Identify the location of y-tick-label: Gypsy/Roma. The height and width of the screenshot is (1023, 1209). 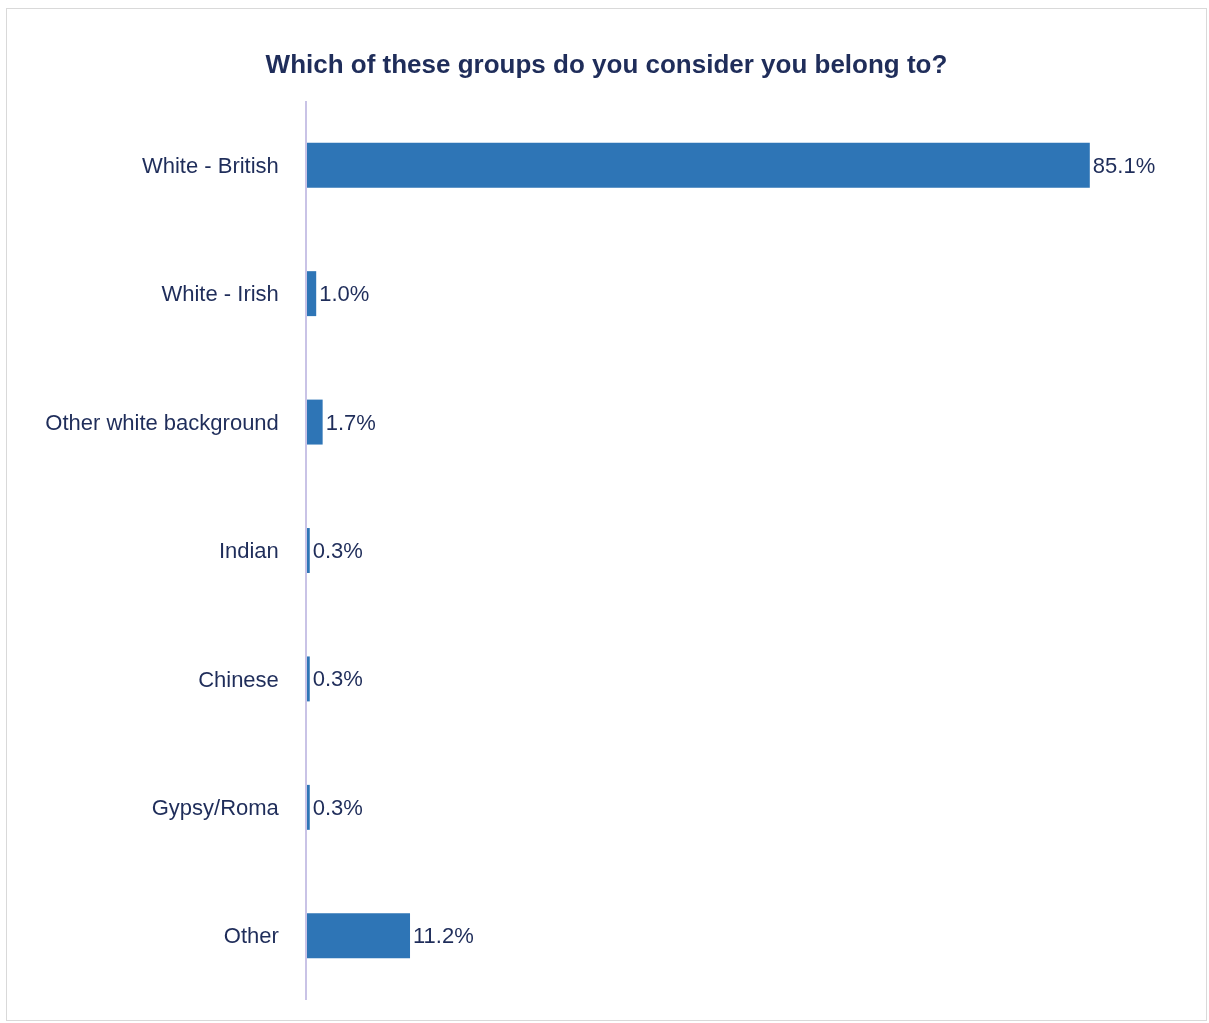
(215, 808).